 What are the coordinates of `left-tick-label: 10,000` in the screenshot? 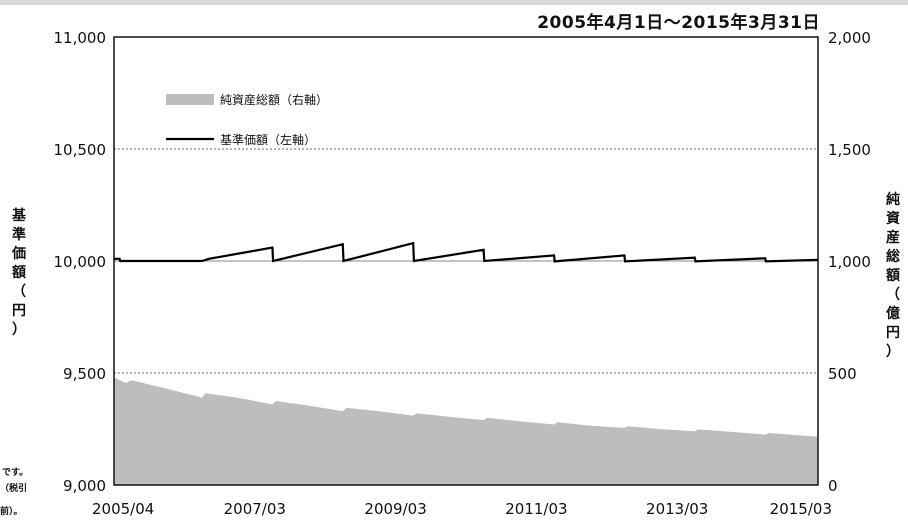 It's located at (80, 262).